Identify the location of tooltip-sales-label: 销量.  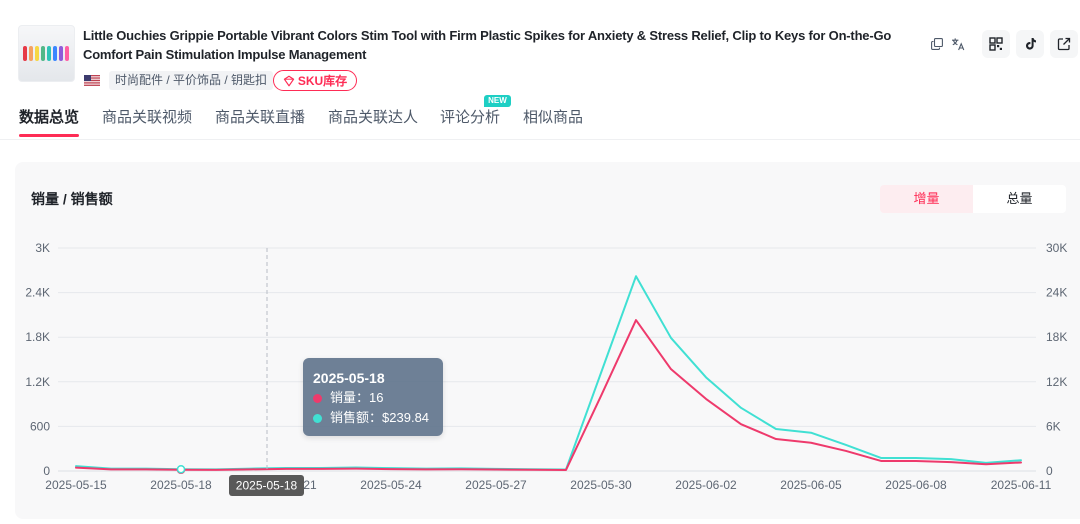
(343, 397).